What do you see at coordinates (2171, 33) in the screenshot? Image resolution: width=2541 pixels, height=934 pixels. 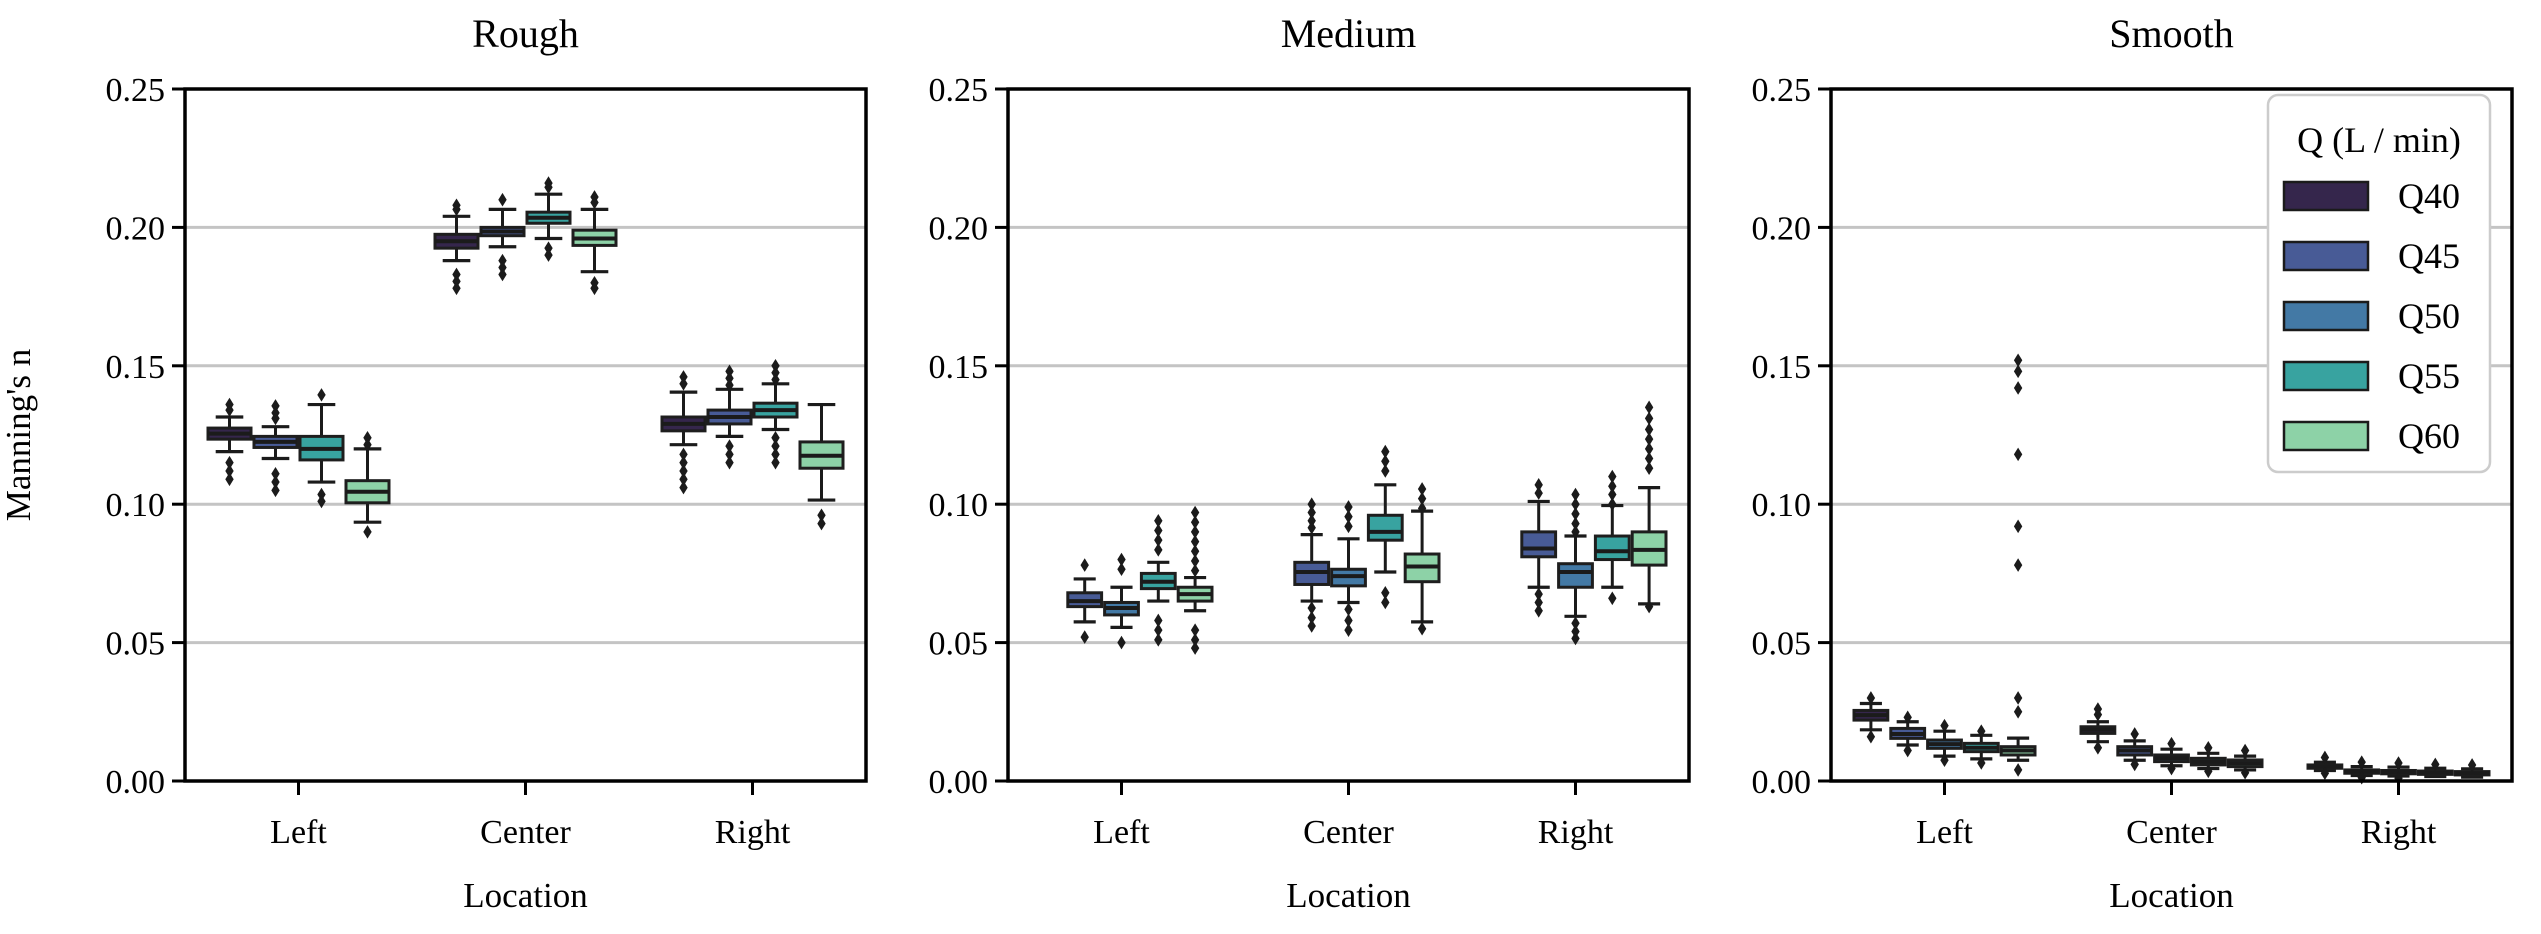 I see `panel-title: Smooth` at bounding box center [2171, 33].